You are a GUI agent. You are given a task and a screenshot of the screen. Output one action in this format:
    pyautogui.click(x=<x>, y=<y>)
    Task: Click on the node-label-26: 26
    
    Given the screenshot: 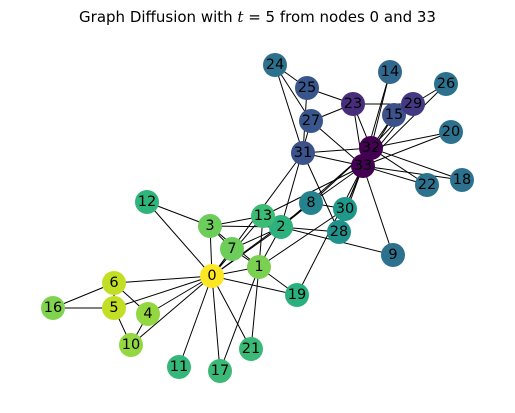 What is the action you would take?
    pyautogui.click(x=446, y=84)
    